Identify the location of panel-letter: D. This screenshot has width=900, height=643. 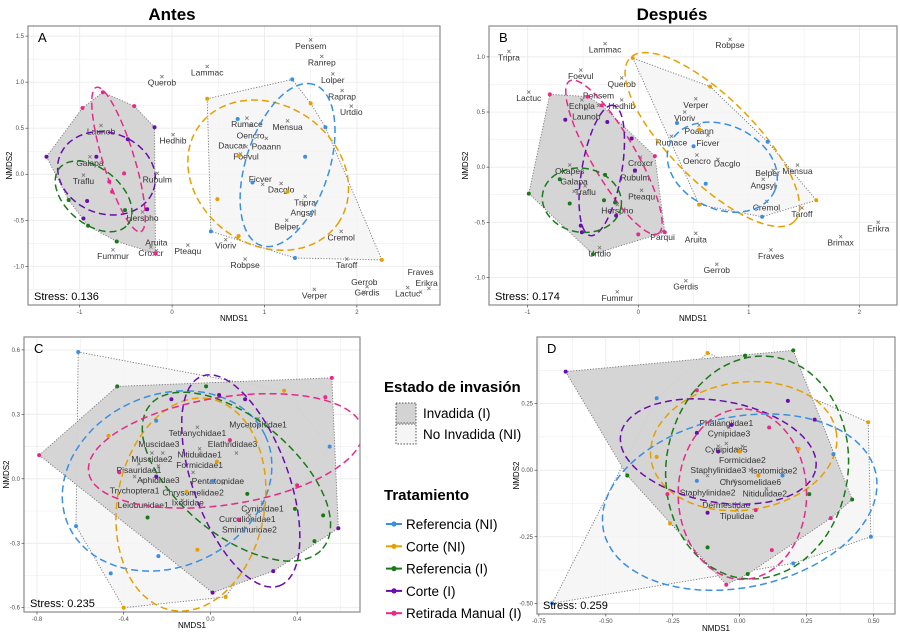
(551, 348).